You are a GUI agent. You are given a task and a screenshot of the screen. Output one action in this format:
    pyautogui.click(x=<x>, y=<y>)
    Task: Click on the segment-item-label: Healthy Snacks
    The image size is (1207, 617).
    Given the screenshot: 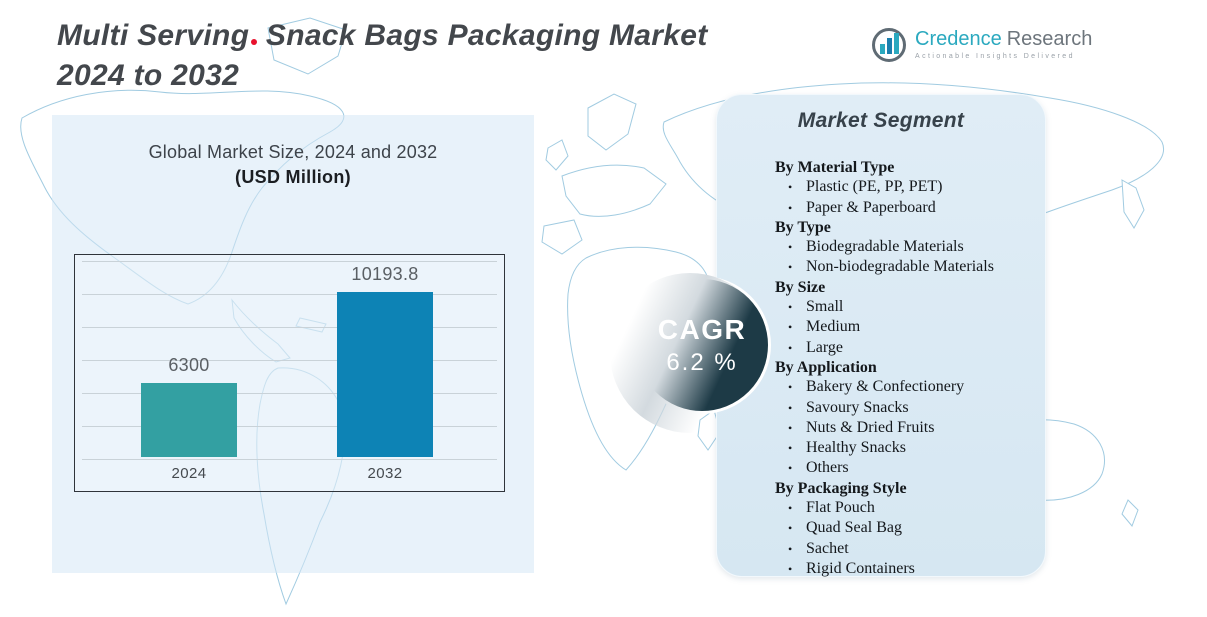 What is the action you would take?
    pyautogui.click(x=856, y=448)
    